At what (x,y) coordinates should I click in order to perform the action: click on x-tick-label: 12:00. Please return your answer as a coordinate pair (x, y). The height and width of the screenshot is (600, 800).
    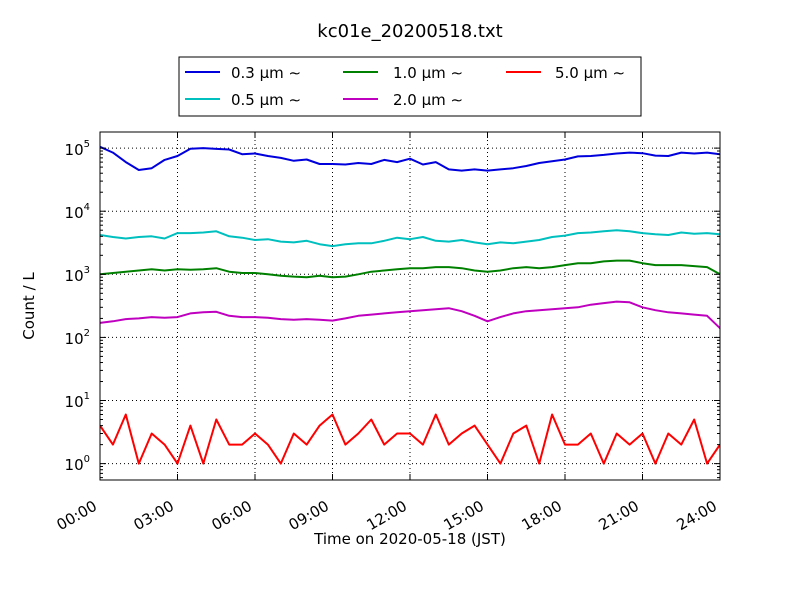
    Looking at the image, I should click on (387, 515).